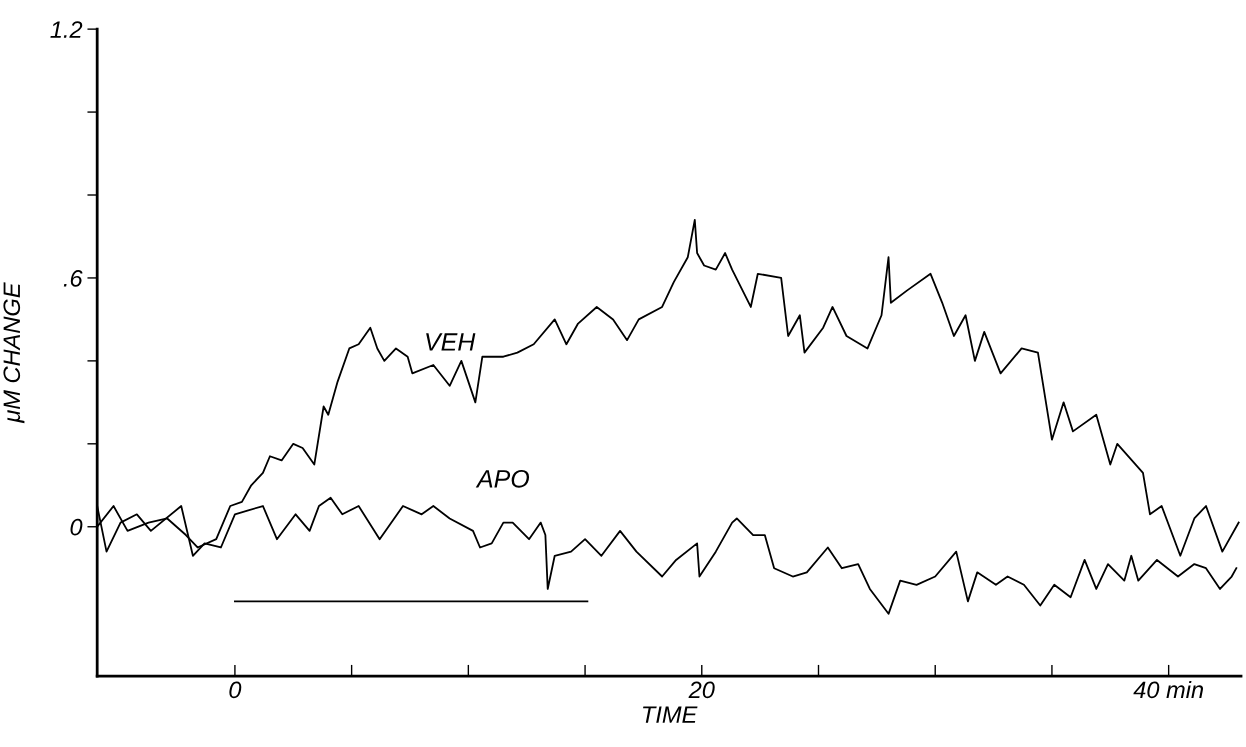 This screenshot has width=1246, height=747. Describe the element at coordinates (701, 690) in the screenshot. I see `x-tick-label: 20` at that location.